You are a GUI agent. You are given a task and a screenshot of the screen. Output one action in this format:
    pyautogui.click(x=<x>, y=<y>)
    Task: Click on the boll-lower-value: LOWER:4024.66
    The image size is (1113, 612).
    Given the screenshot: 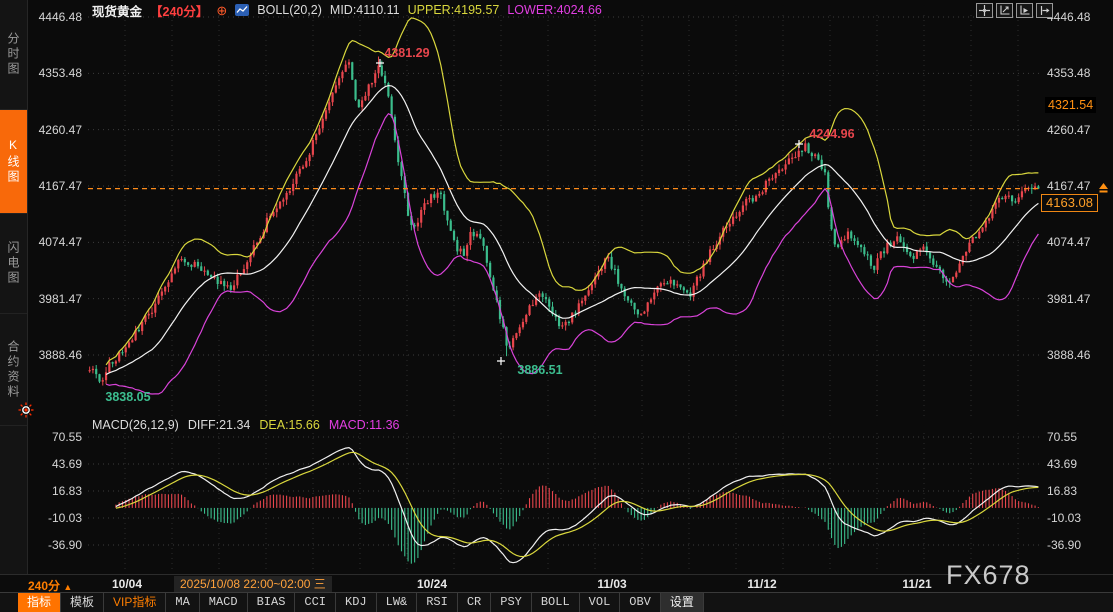 What is the action you would take?
    pyautogui.click(x=554, y=10)
    